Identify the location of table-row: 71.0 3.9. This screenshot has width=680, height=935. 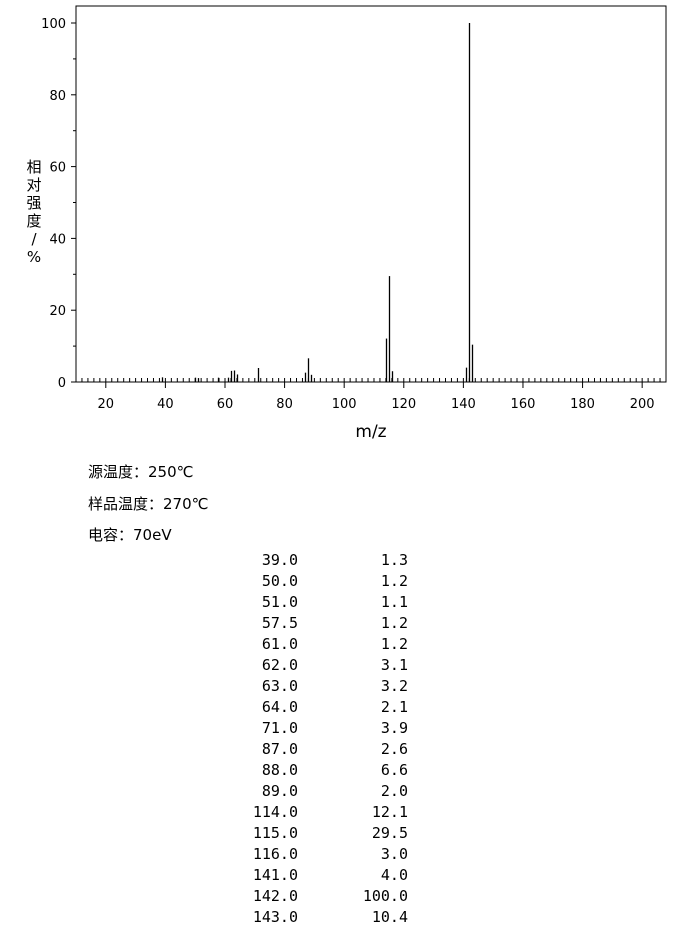
(204, 728).